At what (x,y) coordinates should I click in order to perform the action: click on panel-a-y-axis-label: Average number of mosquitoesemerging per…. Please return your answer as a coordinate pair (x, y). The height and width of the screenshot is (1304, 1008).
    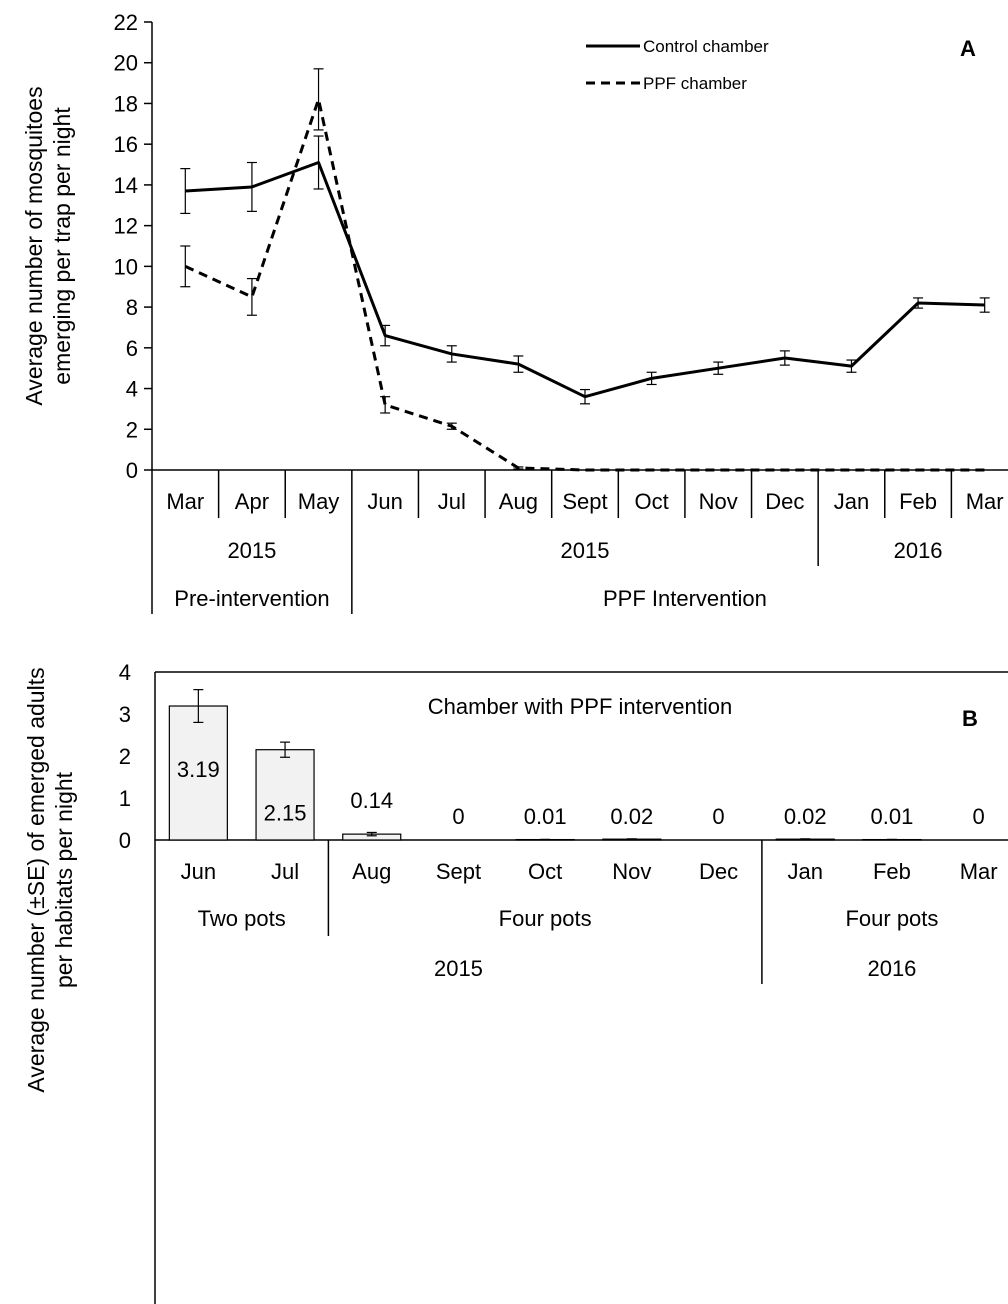
    Looking at the image, I should click on (48, 245).